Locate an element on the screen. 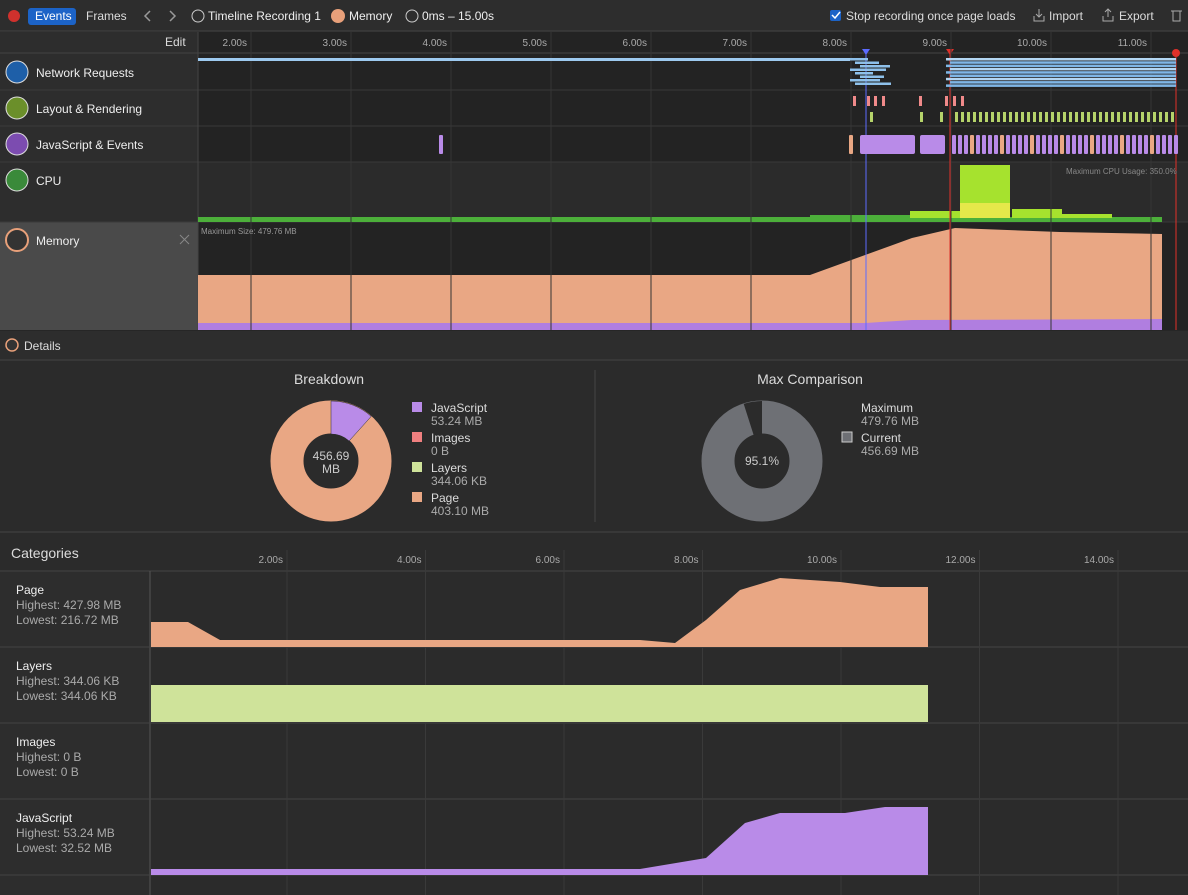 This screenshot has height=895, width=1188. checkbox is located at coordinates (835, 15).